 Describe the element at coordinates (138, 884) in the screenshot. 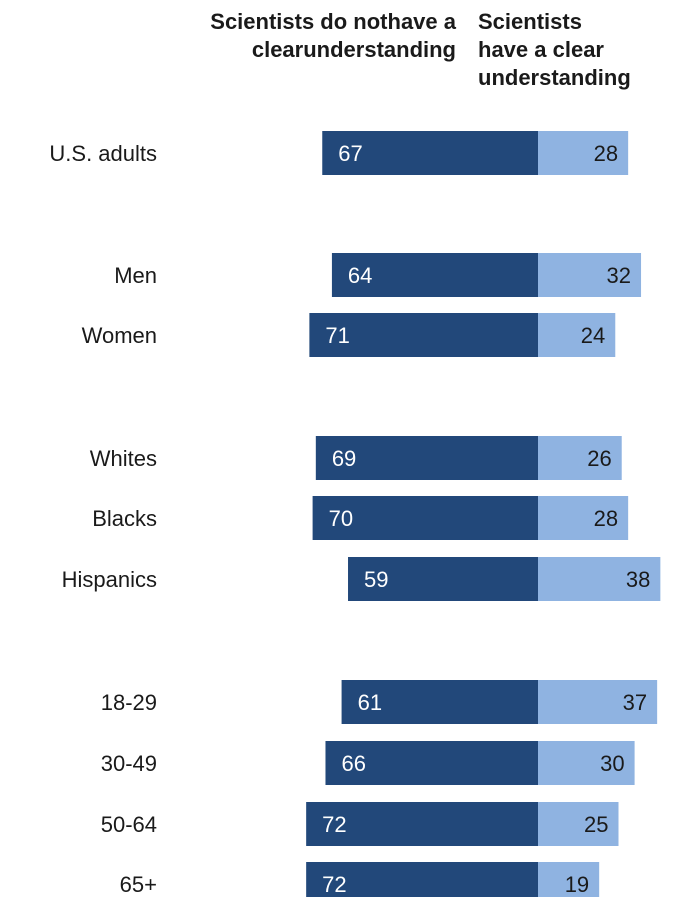

I see `row-label: 65+` at that location.